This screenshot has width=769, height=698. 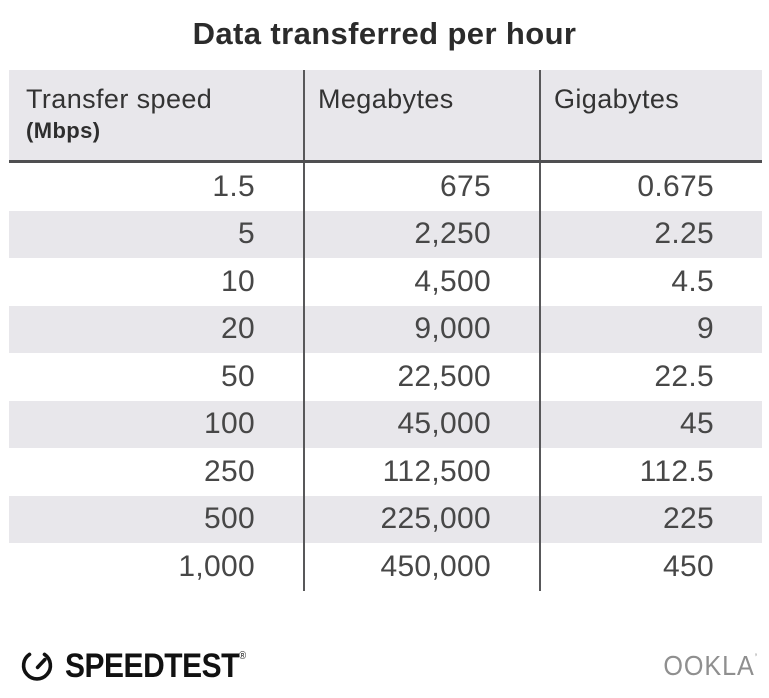 I want to click on table-row: 5 2,250 2.25, so click(x=385, y=234).